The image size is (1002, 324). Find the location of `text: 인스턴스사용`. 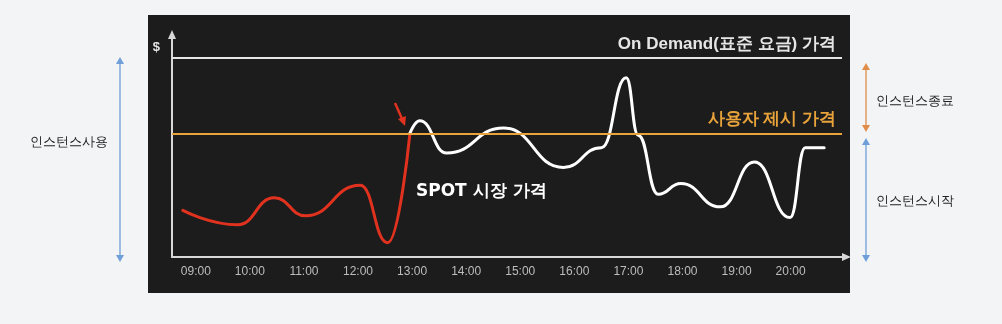

text: 인스턴스사용 is located at coordinates (69, 142).